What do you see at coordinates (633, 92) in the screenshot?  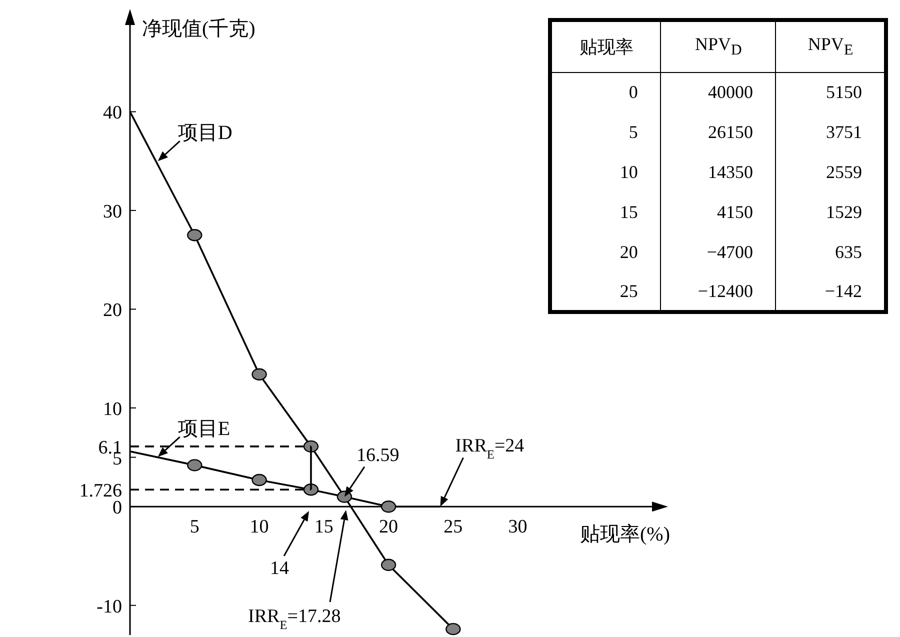 I see `annotation: 0` at bounding box center [633, 92].